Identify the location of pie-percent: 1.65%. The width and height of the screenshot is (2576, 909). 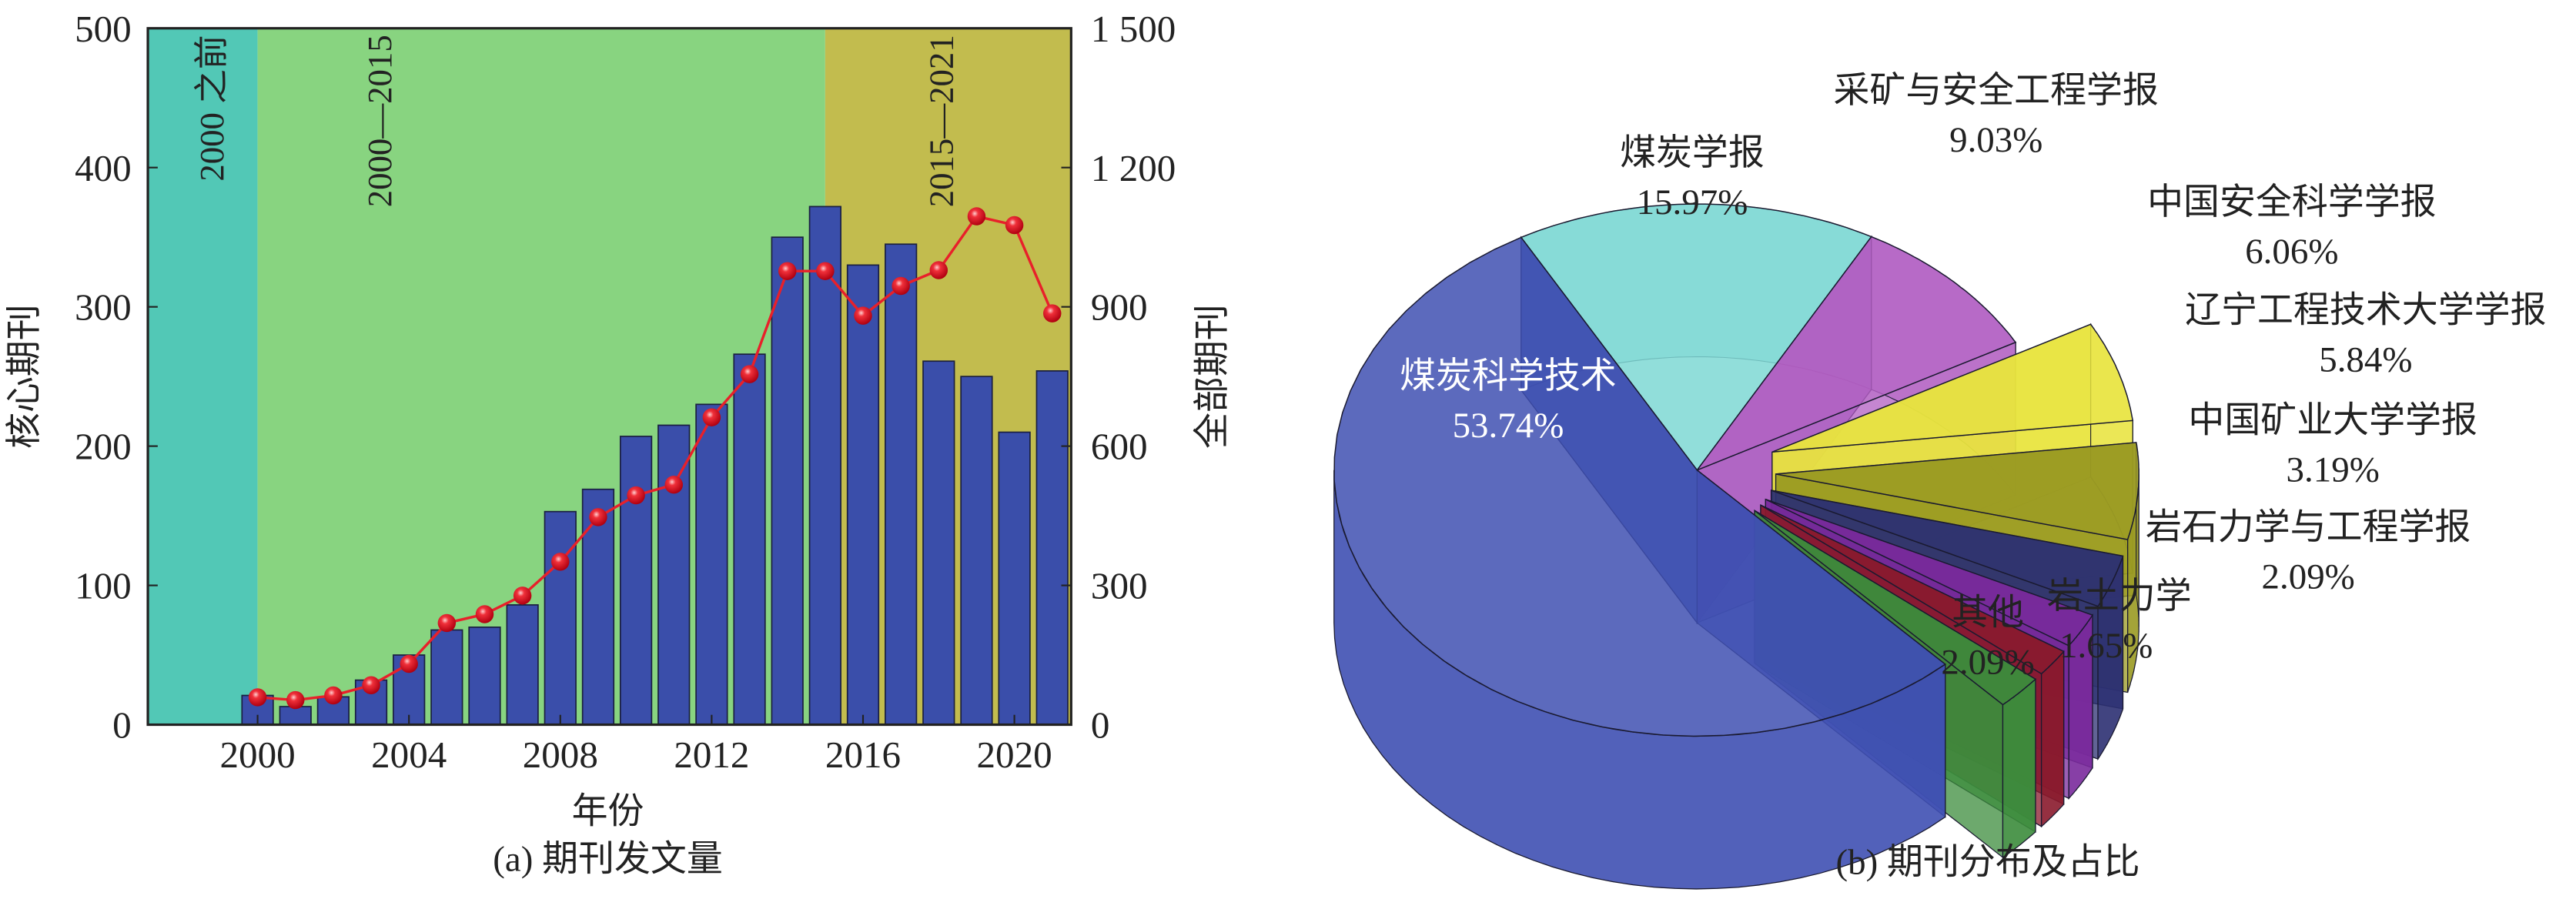
(2106, 646).